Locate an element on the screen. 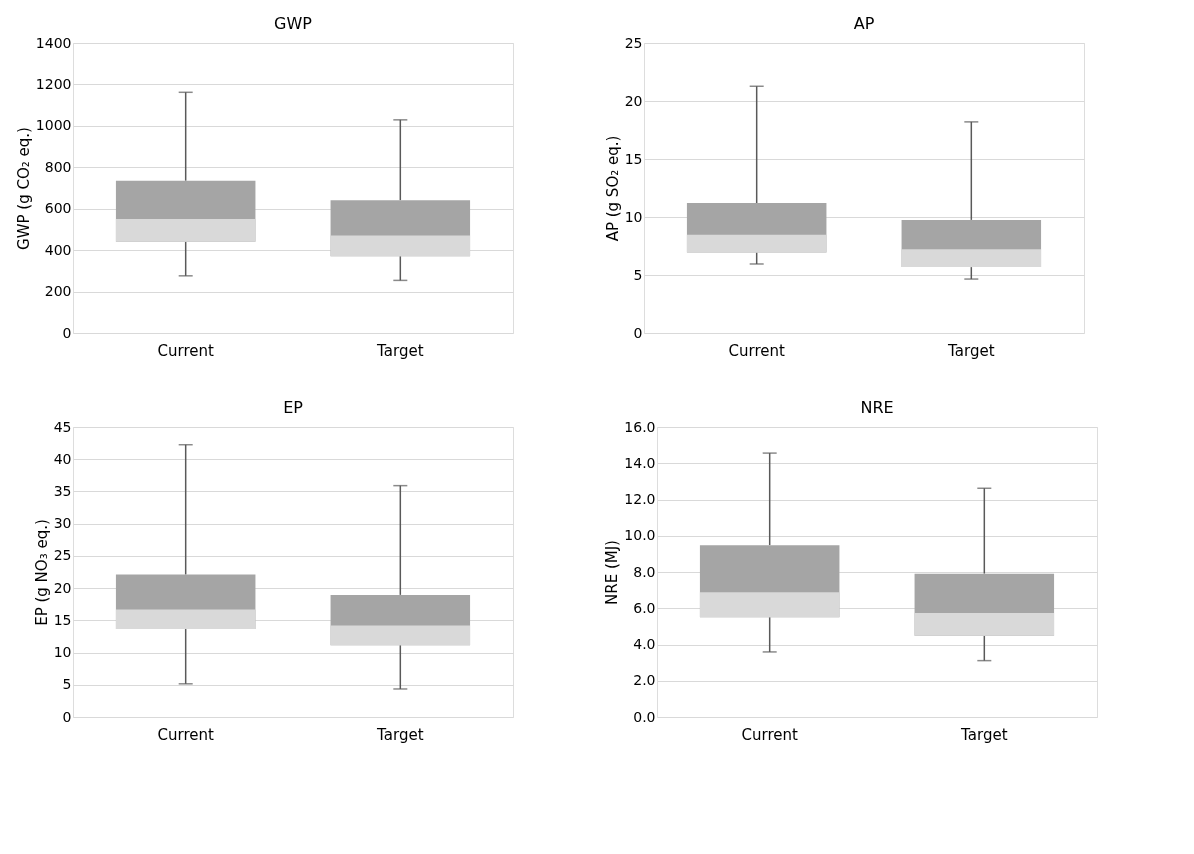 The width and height of the screenshot is (1194, 854). chart-title: AP is located at coordinates (864, 23).